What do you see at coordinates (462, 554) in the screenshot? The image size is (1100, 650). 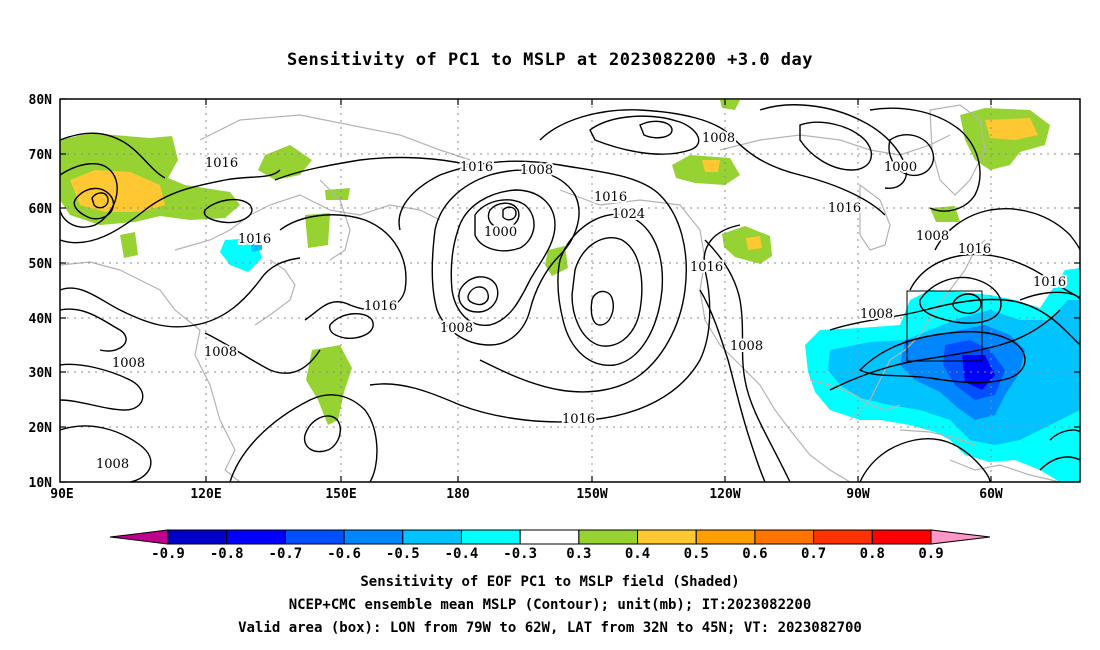 I see `colorbar-tick-label: -0.4` at bounding box center [462, 554].